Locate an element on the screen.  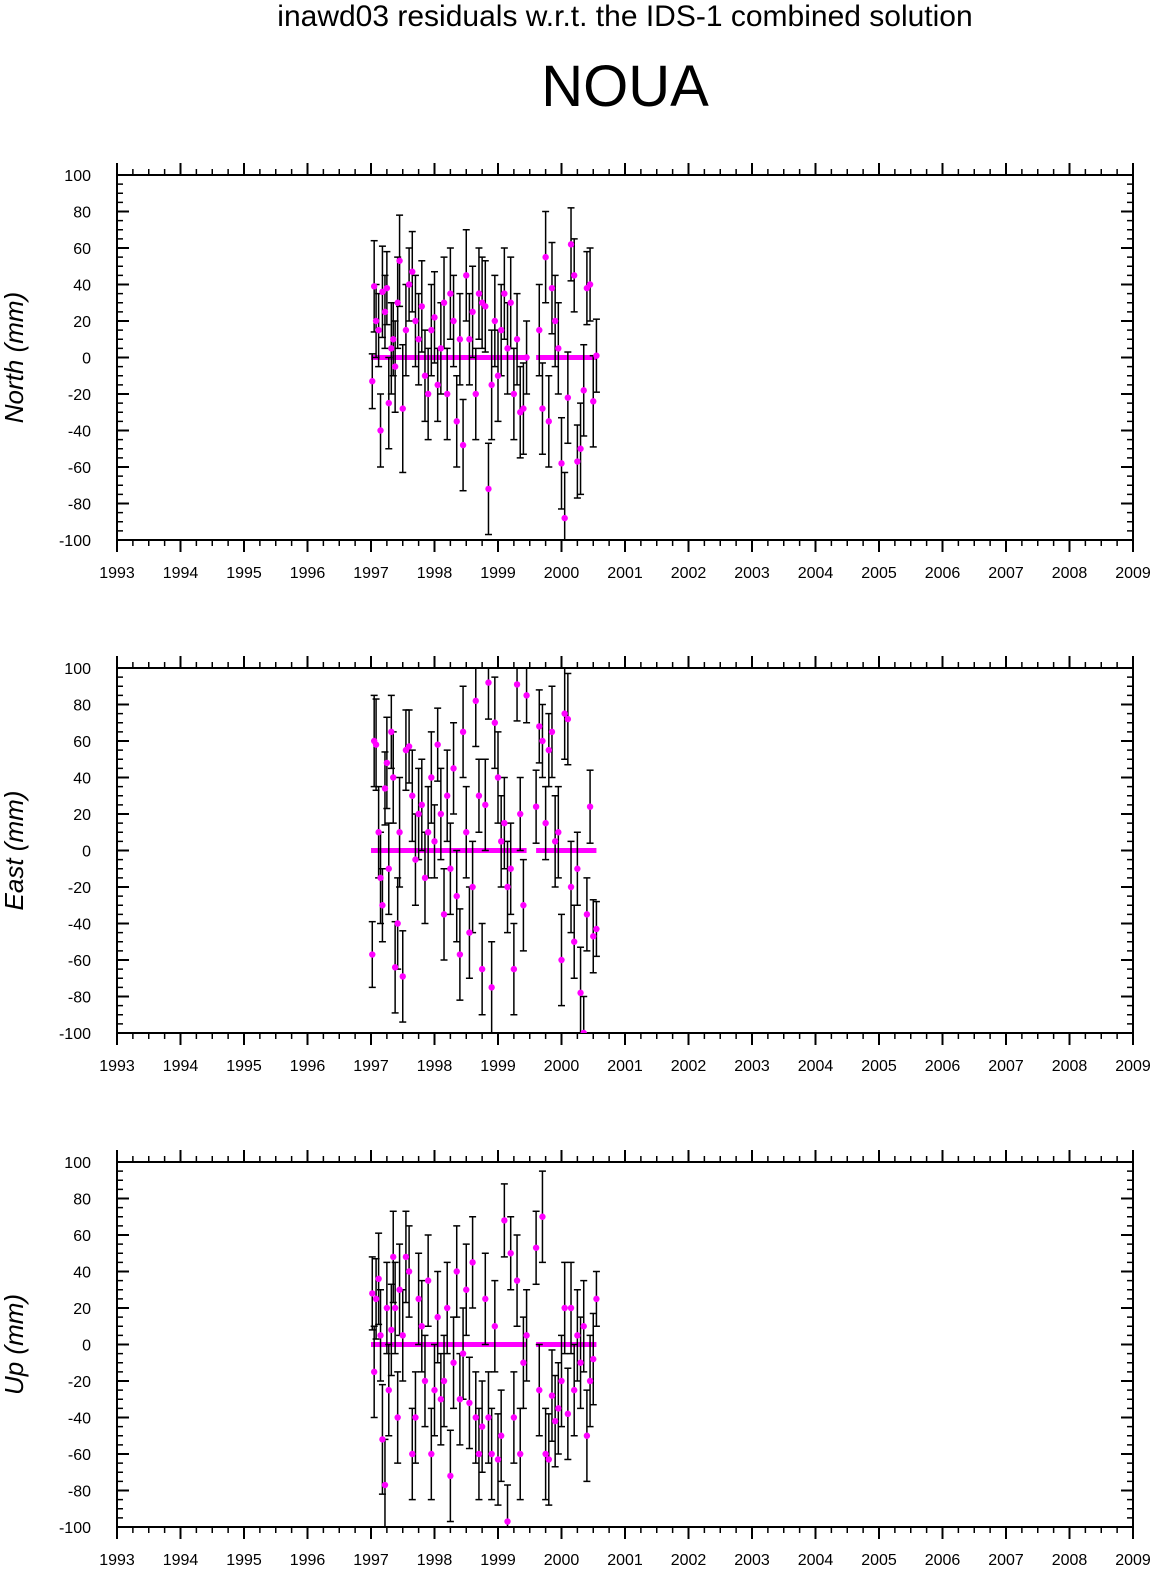
east-x-tick-label: 2001 is located at coordinates (625, 1066).